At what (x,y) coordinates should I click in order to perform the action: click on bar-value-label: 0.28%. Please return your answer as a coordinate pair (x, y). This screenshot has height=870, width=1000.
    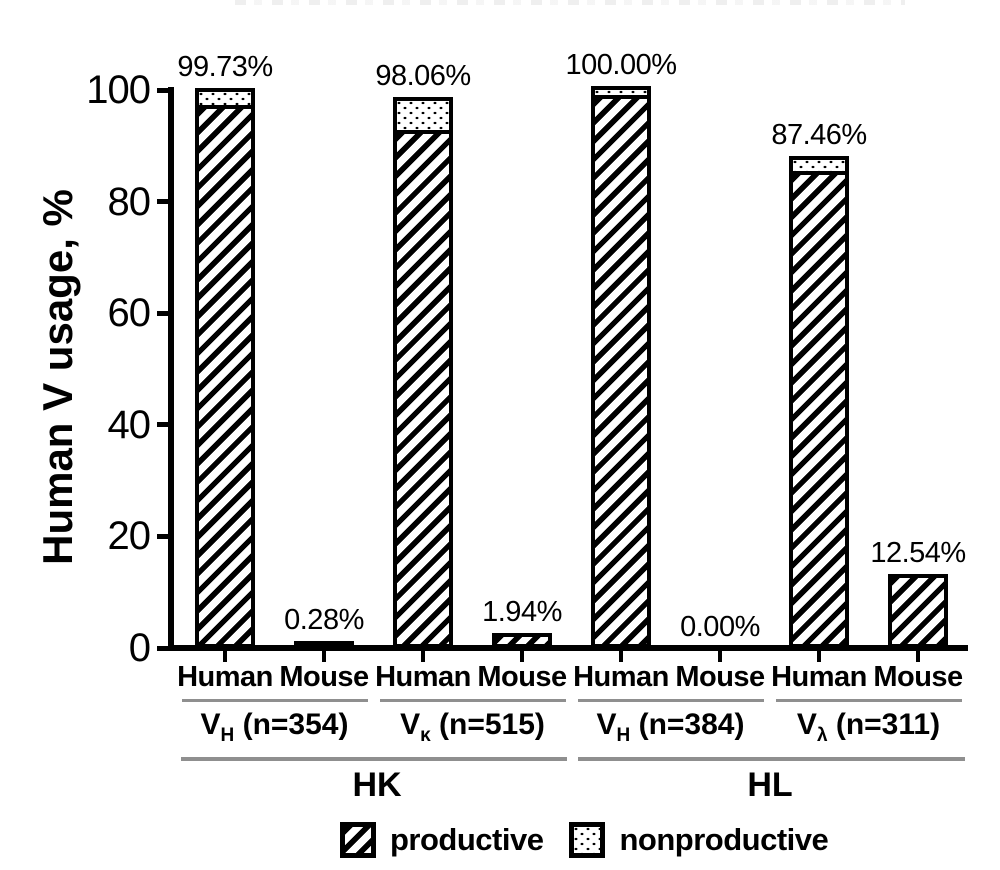
    Looking at the image, I should click on (324, 620).